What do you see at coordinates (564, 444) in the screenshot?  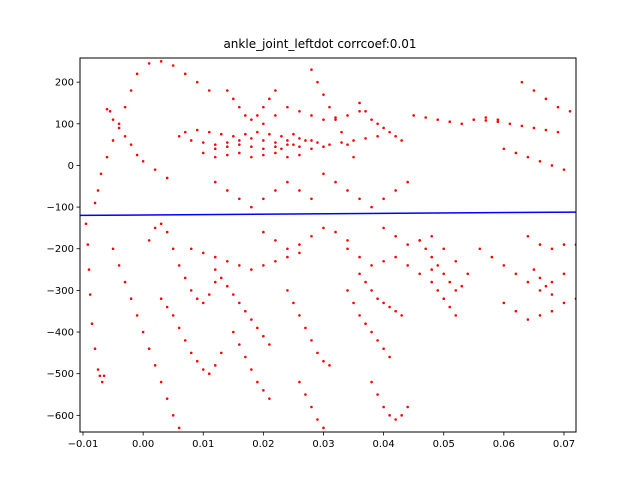 I see `x-tick-label: 0.07` at bounding box center [564, 444].